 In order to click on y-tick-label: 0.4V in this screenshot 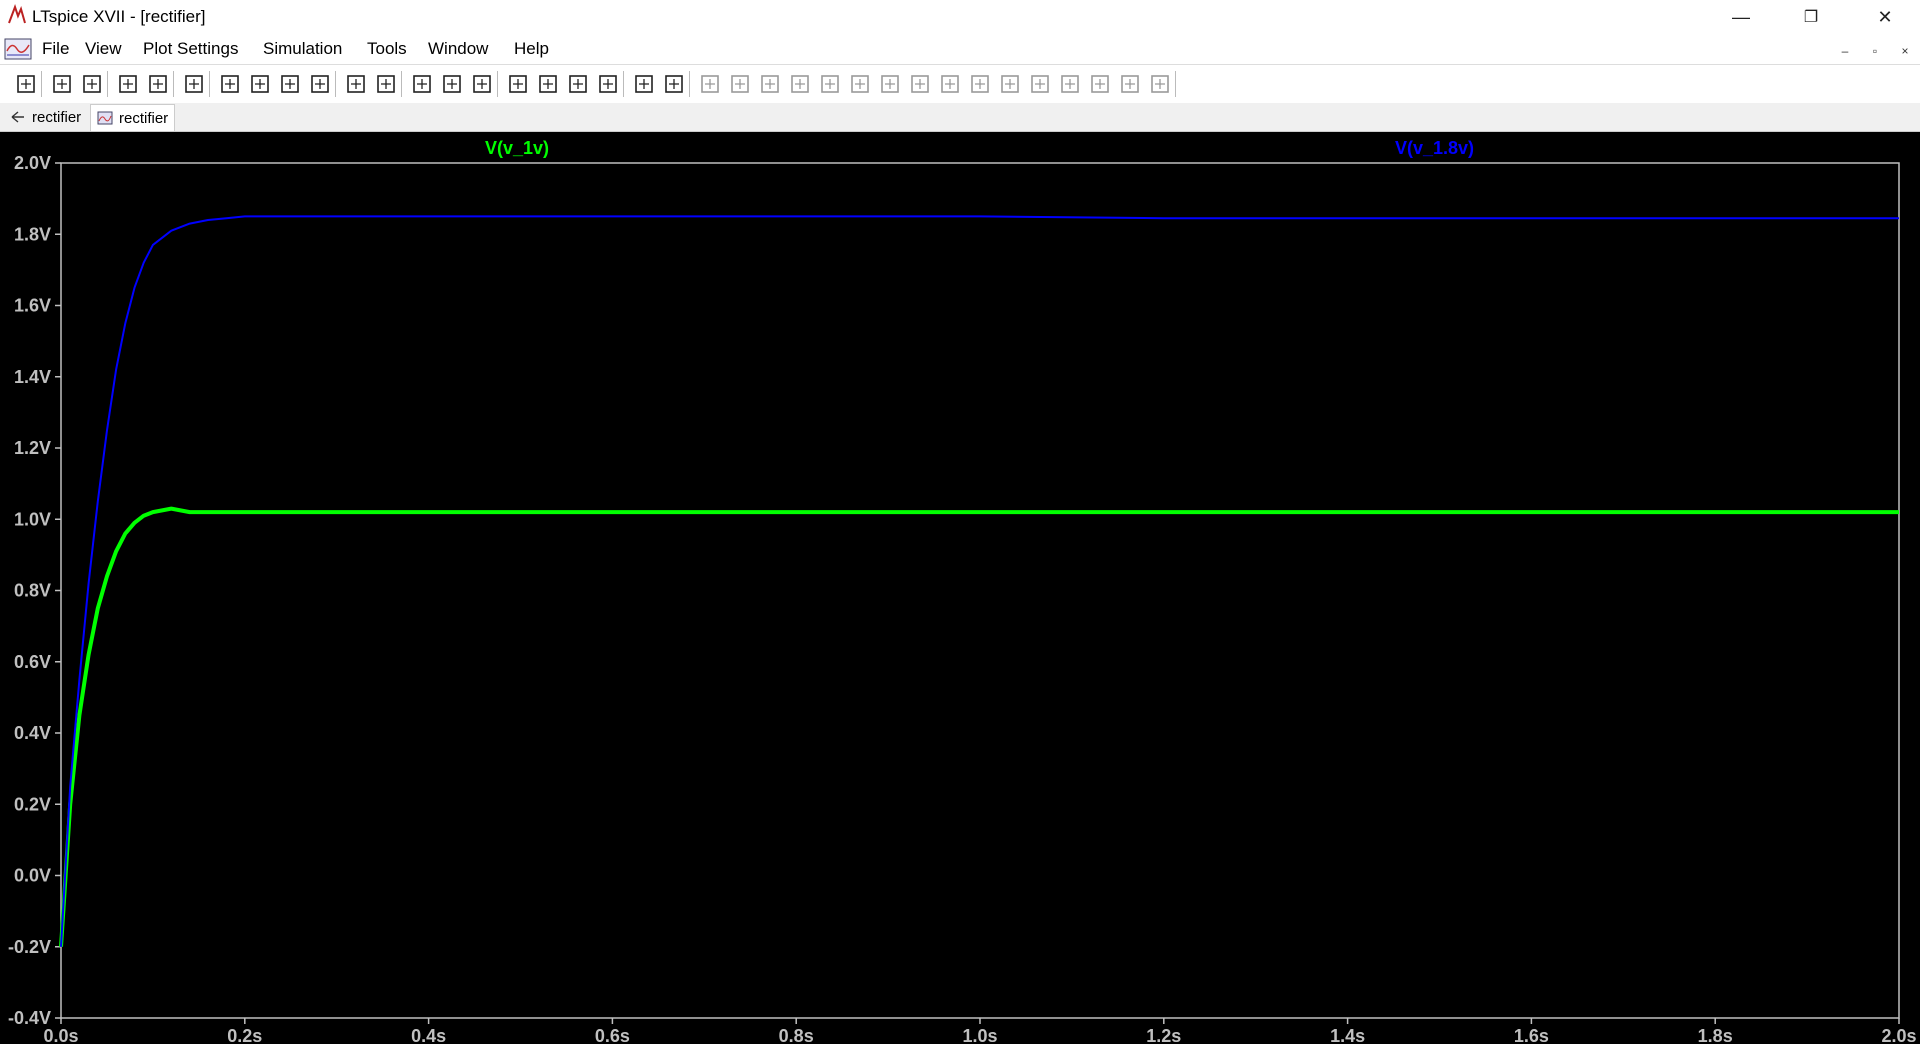, I will do `click(32, 733)`.